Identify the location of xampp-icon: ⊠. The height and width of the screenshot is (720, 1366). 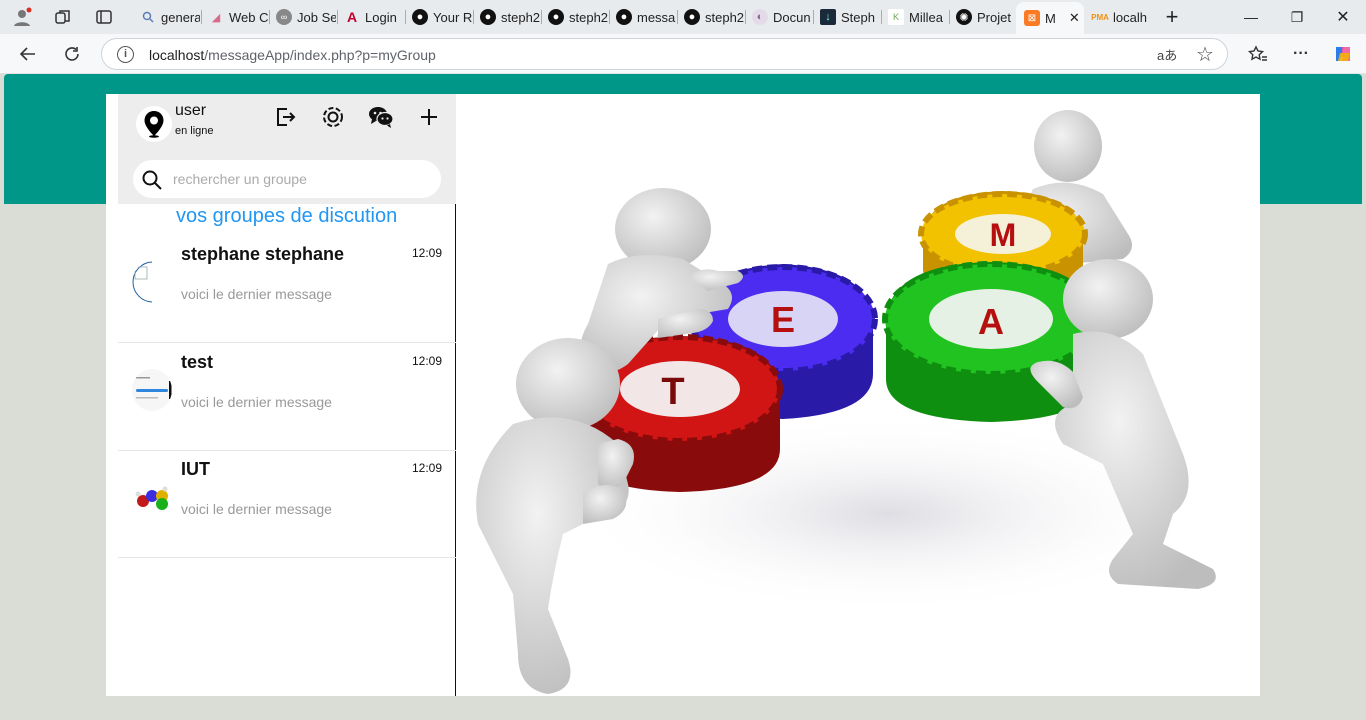
(1032, 18).